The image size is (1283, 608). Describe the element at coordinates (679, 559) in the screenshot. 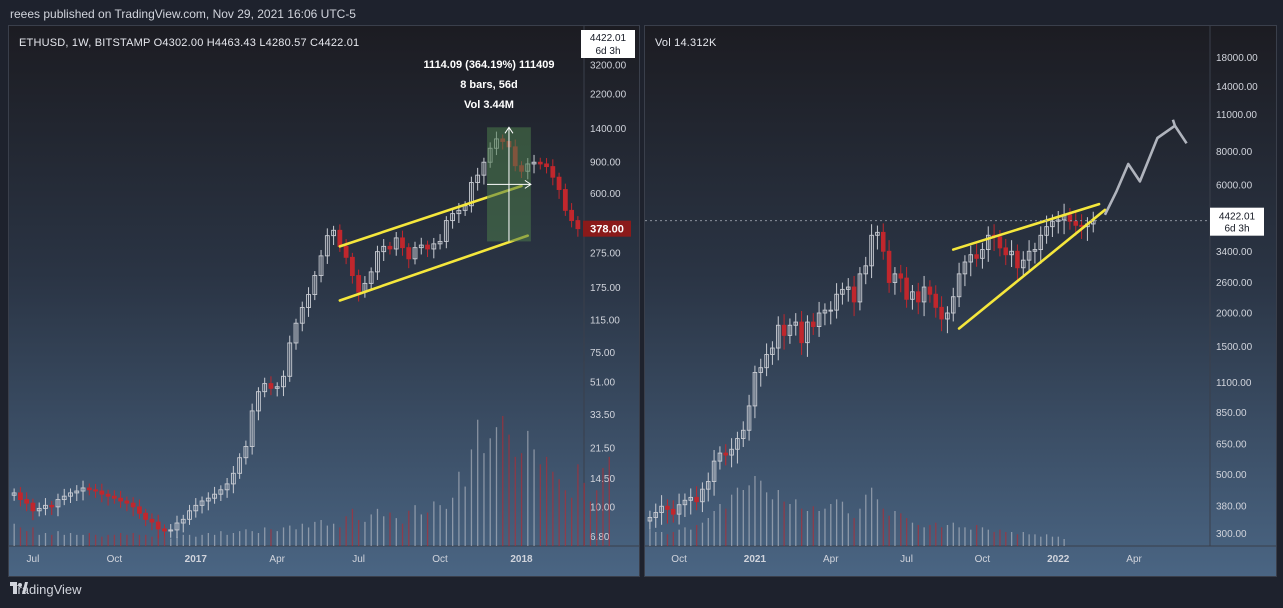

I see `x-tick-label: Oct` at that location.